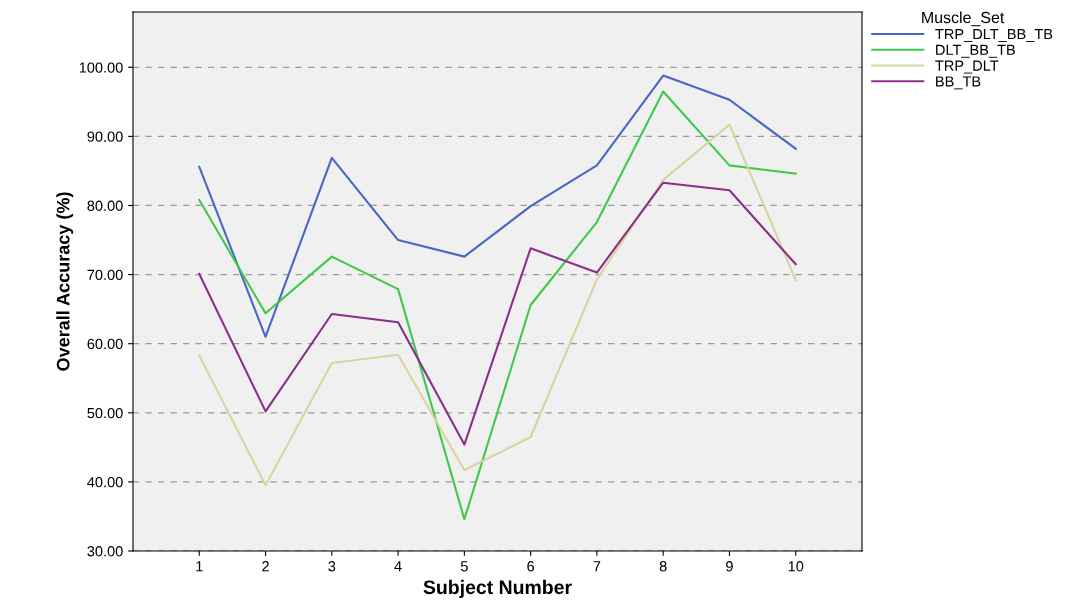 This screenshot has width=1065, height=608. What do you see at coordinates (958, 83) in the screenshot?
I see `legend-label: BB_TB` at bounding box center [958, 83].